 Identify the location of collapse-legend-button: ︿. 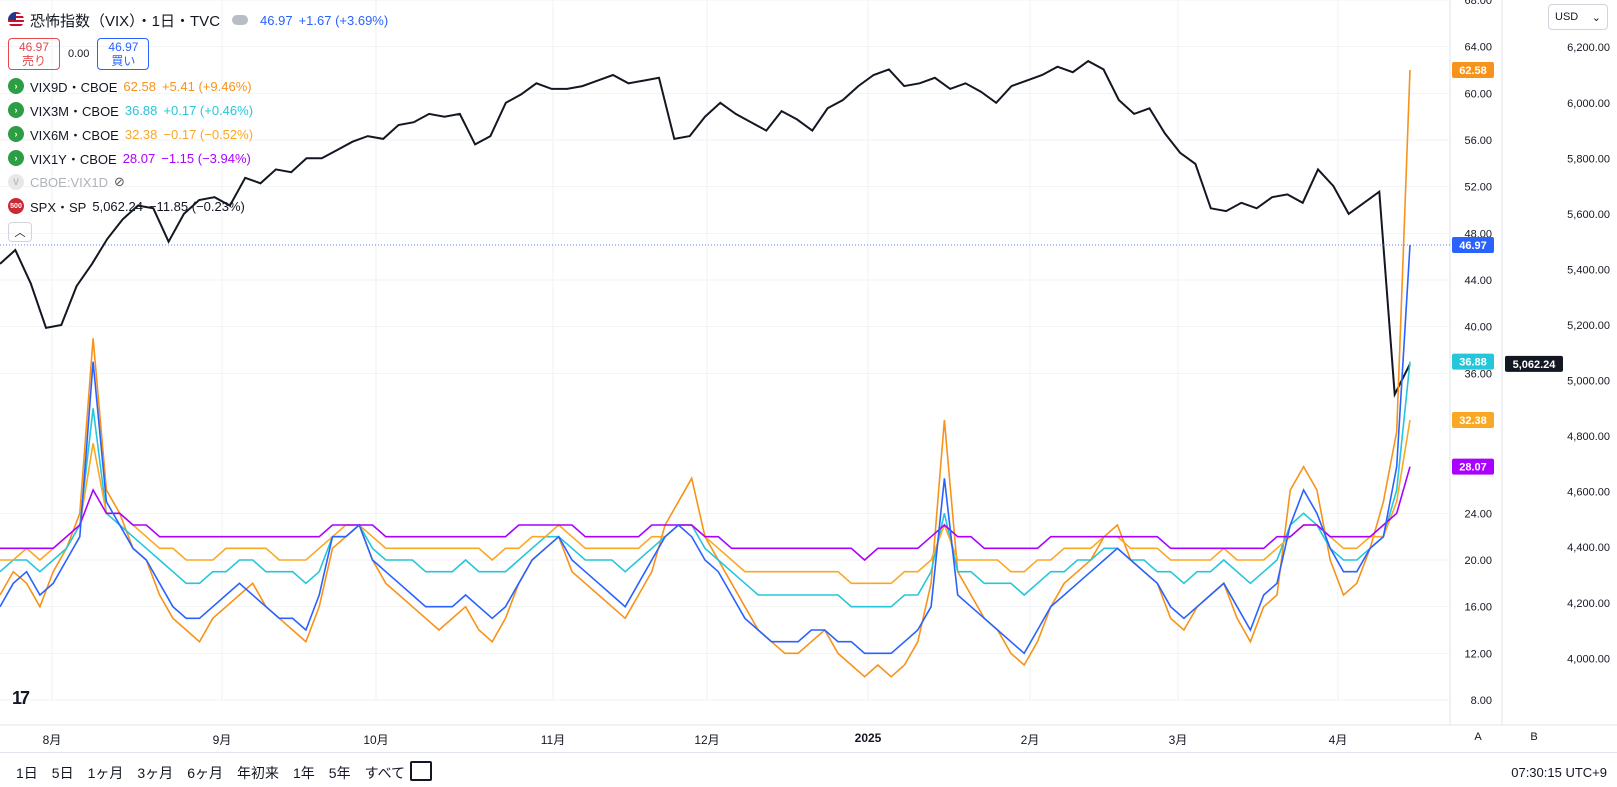
(20, 232).